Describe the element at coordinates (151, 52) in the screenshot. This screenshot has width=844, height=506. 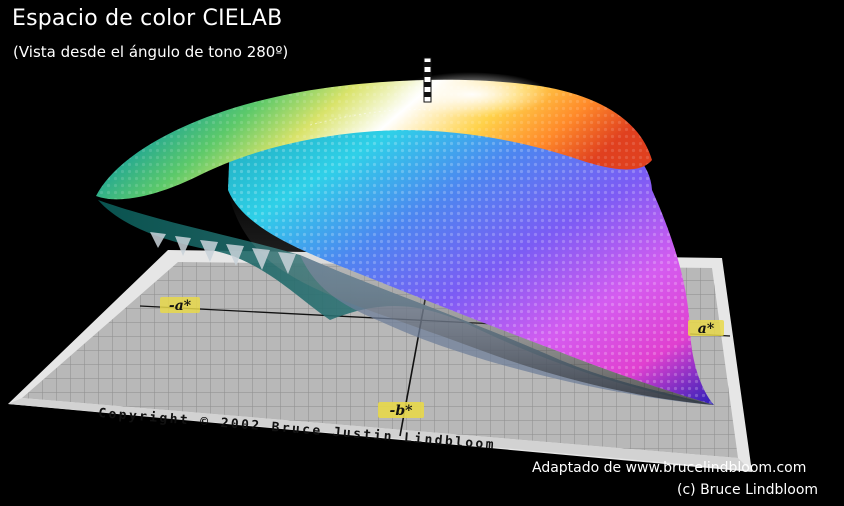
I see `page-subtitle: (Vista desde el ángulo de tono 280º)` at that location.